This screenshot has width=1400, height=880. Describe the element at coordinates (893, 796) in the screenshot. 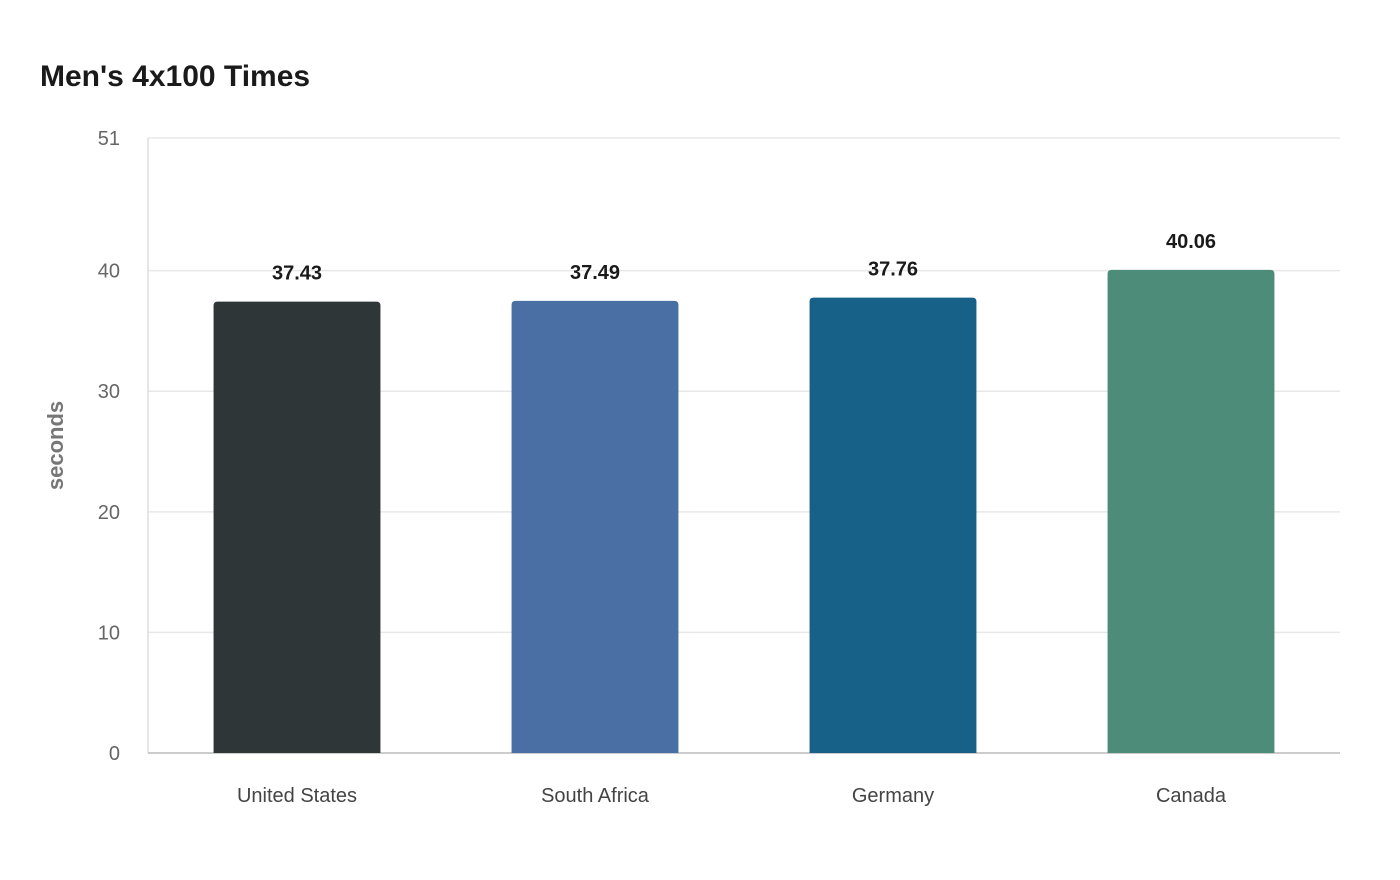

I see `category-label: Germany` at that location.